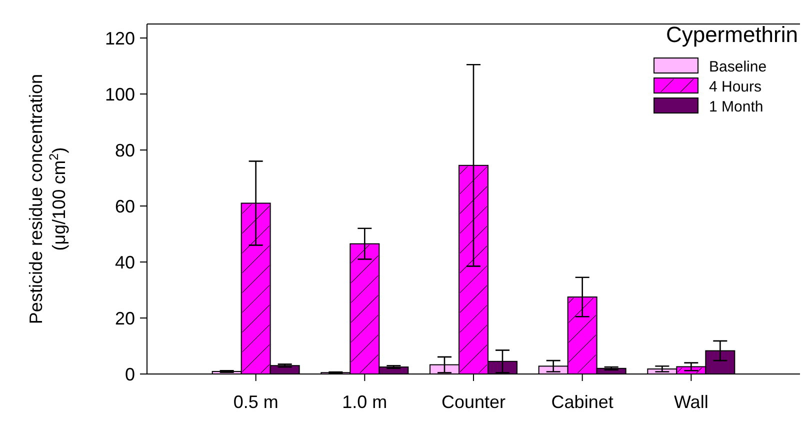  I want to click on x-tick-label: Wall, so click(691, 402).